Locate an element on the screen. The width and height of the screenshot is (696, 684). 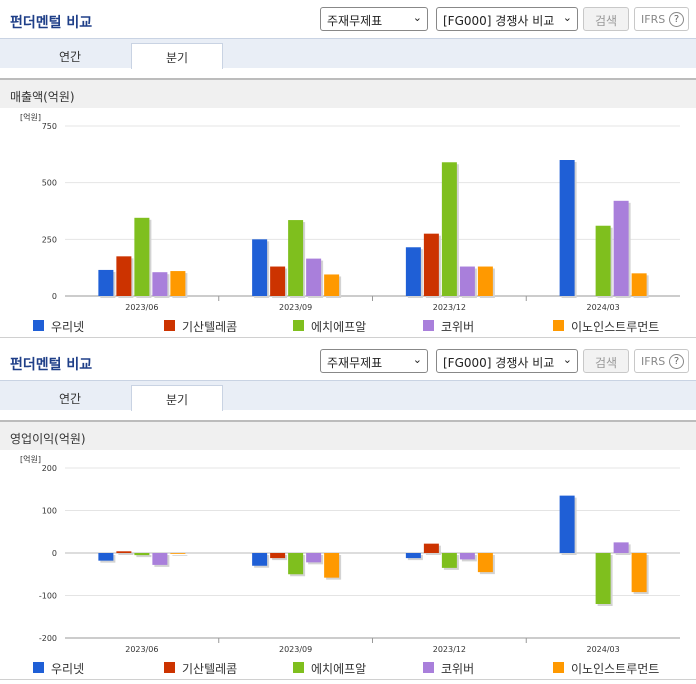
x-tick-label: 2023/12 is located at coordinates (449, 649).